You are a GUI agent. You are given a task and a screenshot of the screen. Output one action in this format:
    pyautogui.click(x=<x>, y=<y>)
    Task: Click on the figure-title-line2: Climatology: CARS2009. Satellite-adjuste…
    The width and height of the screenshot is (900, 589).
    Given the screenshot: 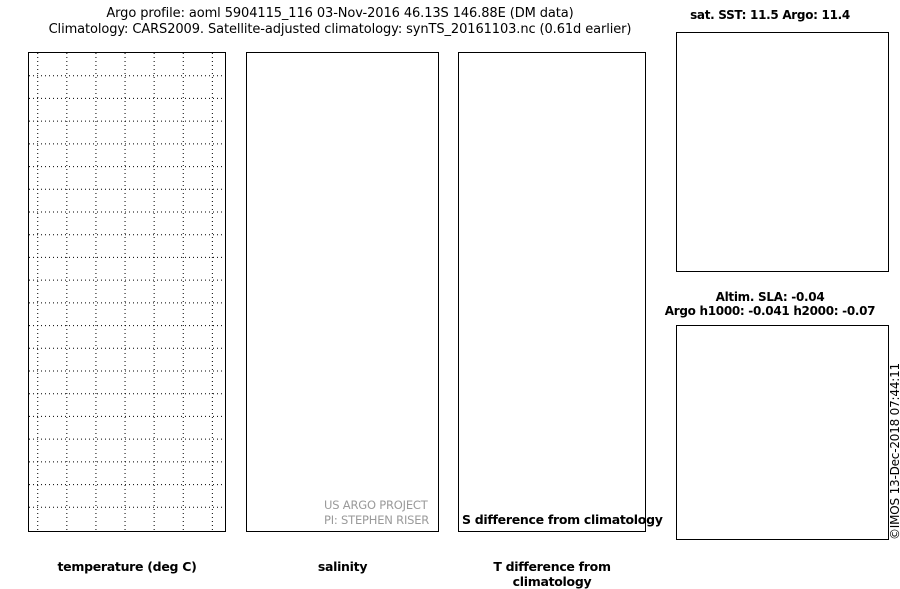 What is the action you would take?
    pyautogui.click(x=340, y=29)
    